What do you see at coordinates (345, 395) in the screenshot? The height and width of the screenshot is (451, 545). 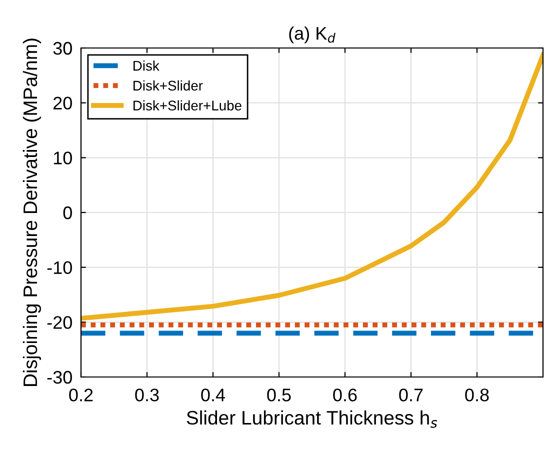 I see `x-tick-label: 0.6` at bounding box center [345, 395].